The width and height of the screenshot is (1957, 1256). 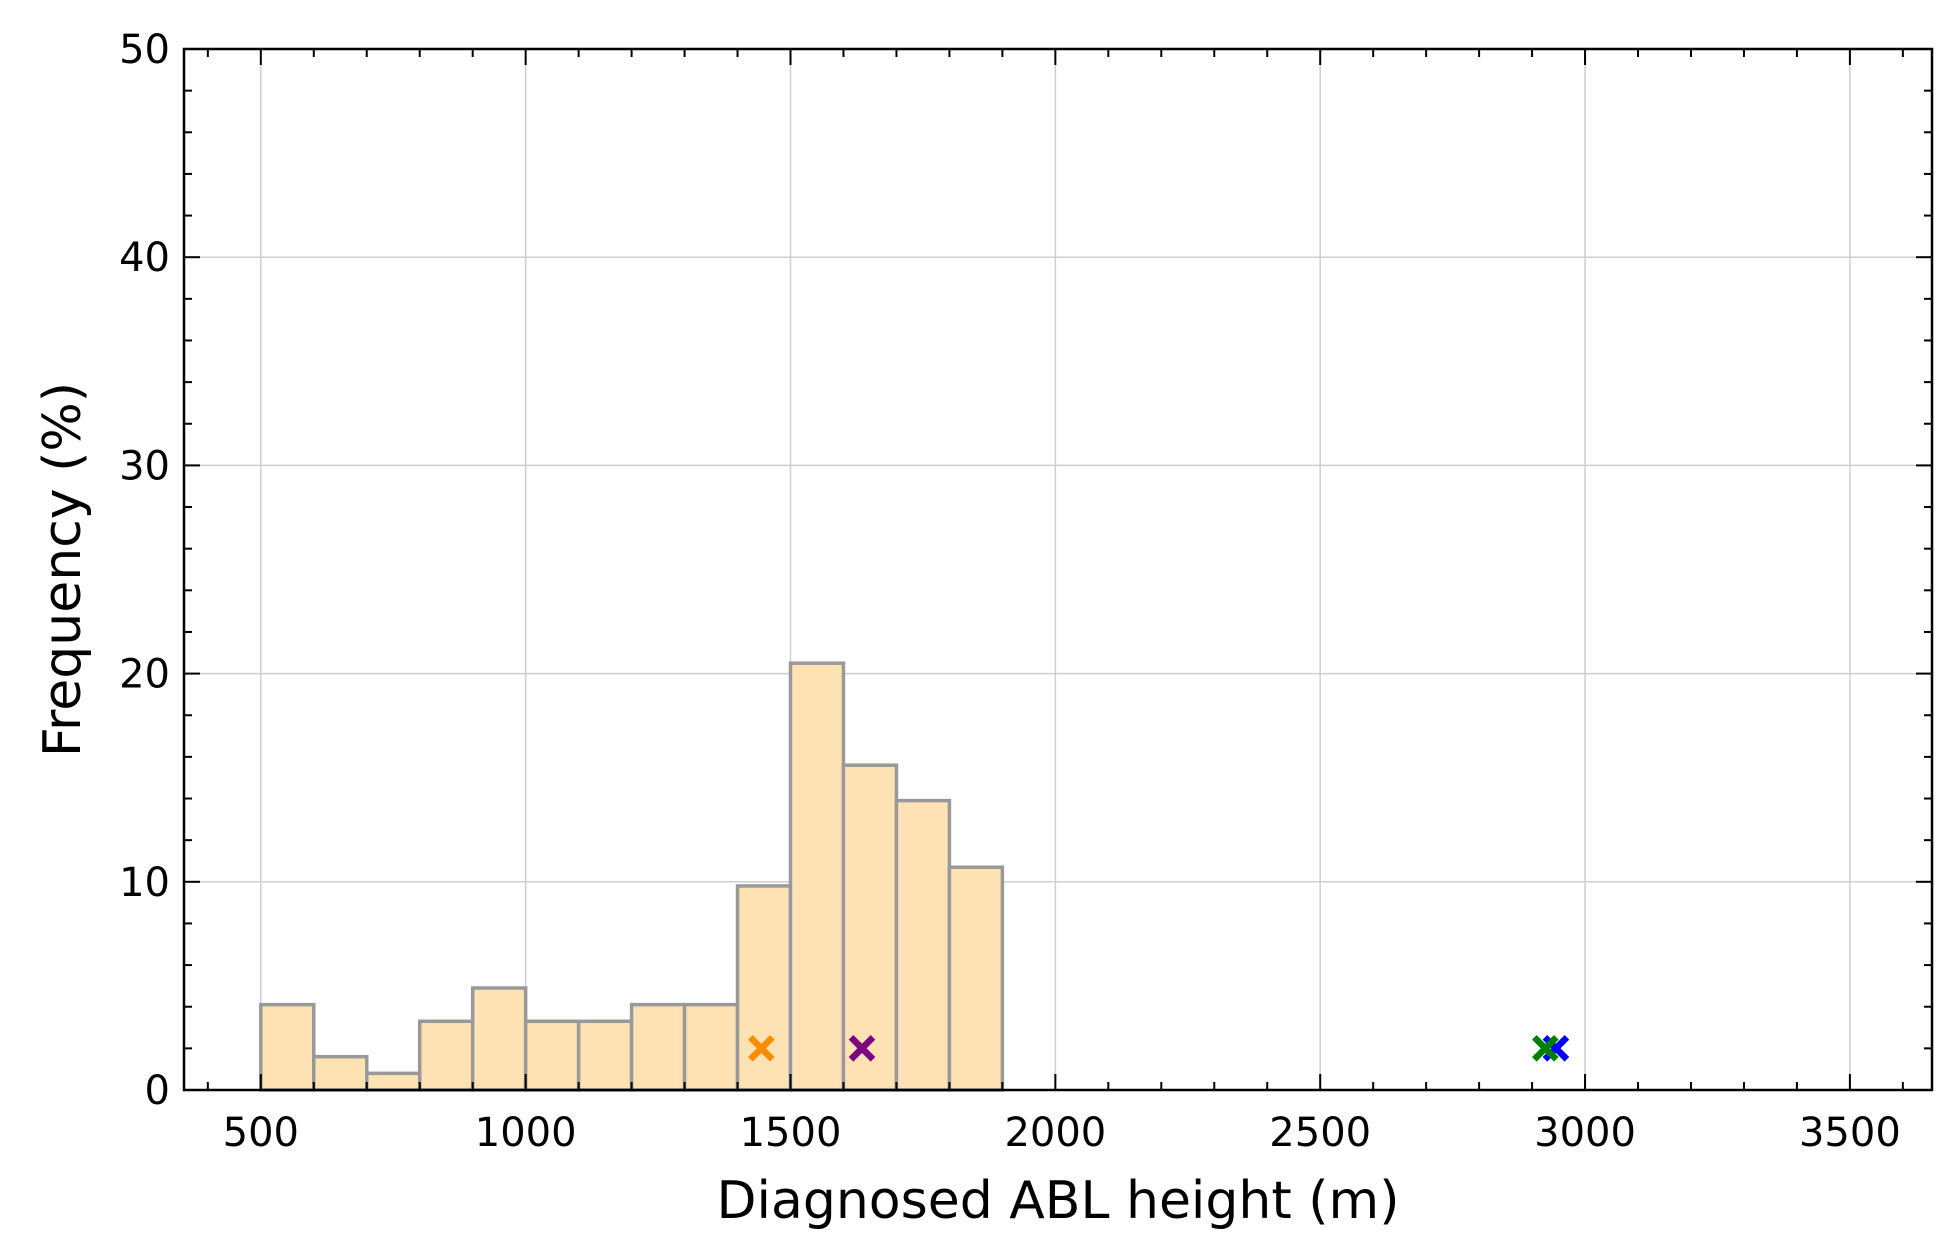 I want to click on y-tick-label: 50, so click(x=144, y=50).